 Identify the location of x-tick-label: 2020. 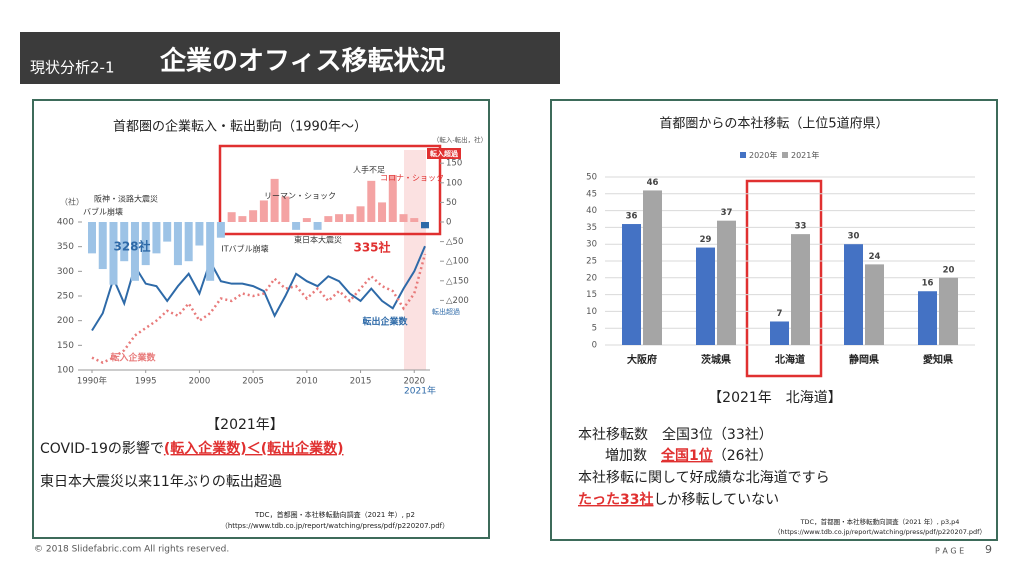
(414, 382).